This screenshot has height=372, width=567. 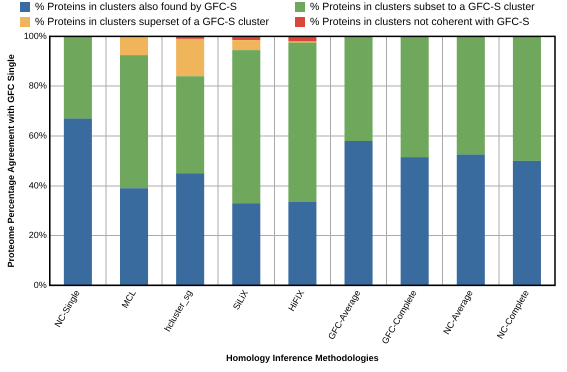 What do you see at coordinates (37, 235) in the screenshot?
I see `y-tick-label: 20%` at bounding box center [37, 235].